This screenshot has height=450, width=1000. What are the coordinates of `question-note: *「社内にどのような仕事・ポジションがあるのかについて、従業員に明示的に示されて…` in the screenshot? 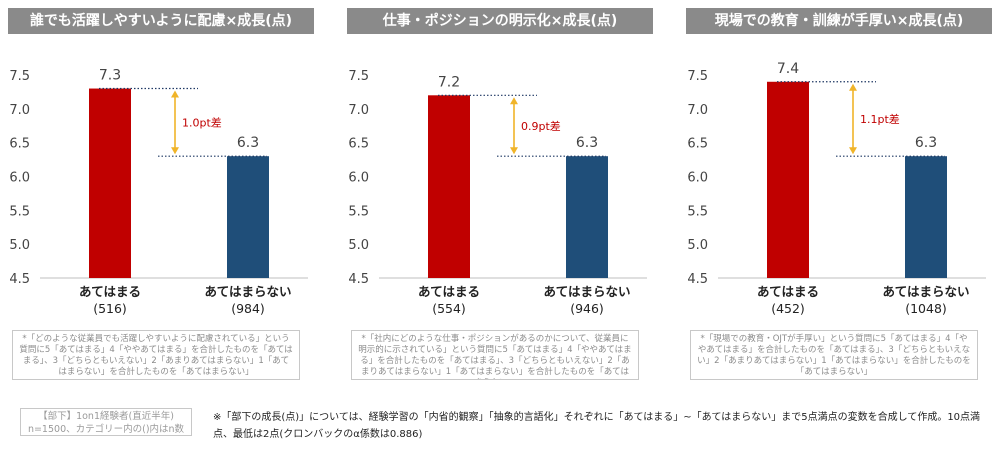 It's located at (495, 355).